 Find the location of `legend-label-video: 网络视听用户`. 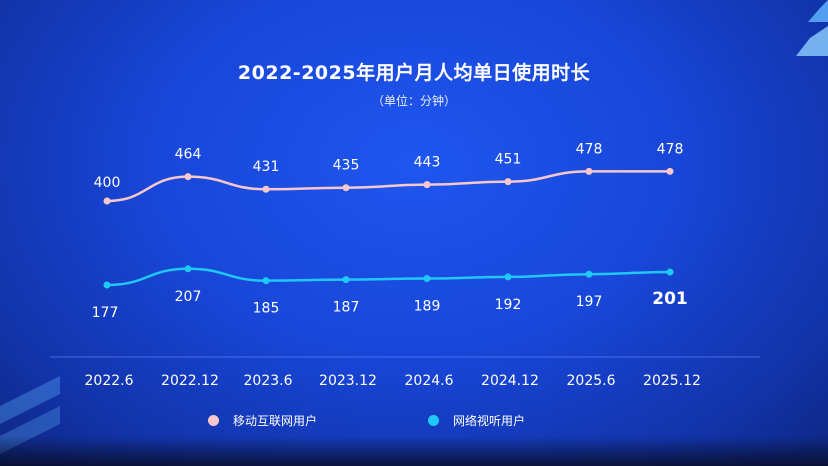

legend-label-video: 网络视听用户 is located at coordinates (489, 421).